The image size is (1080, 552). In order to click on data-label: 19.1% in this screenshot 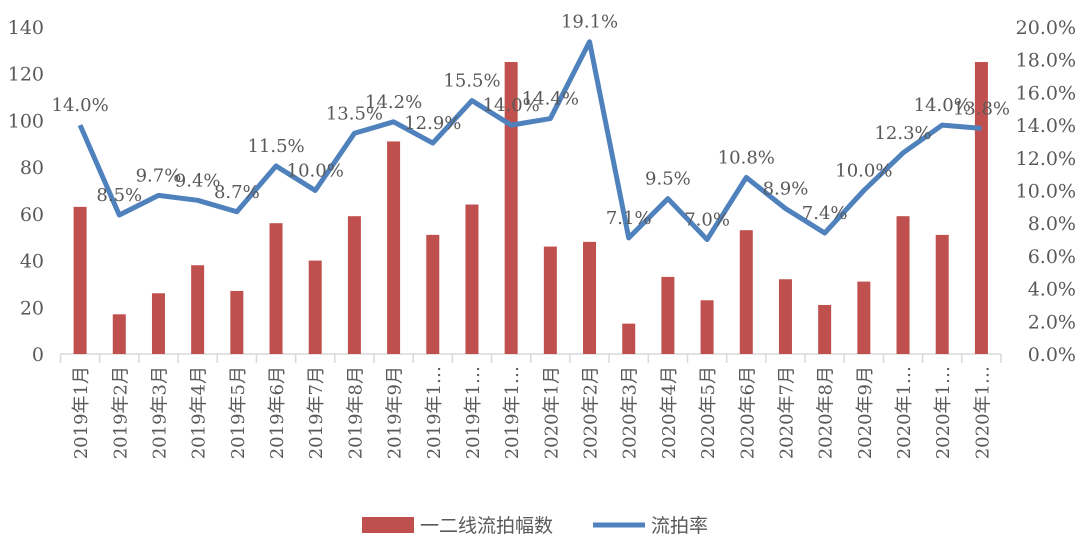, I will do `click(589, 22)`.